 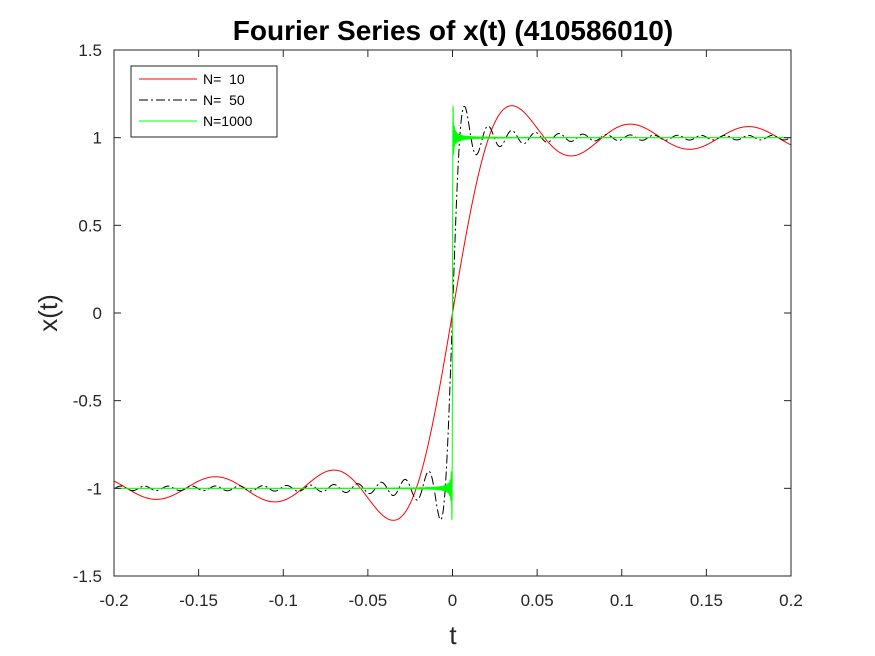 What do you see at coordinates (90, 225) in the screenshot?
I see `y-tick-label: 0.5` at bounding box center [90, 225].